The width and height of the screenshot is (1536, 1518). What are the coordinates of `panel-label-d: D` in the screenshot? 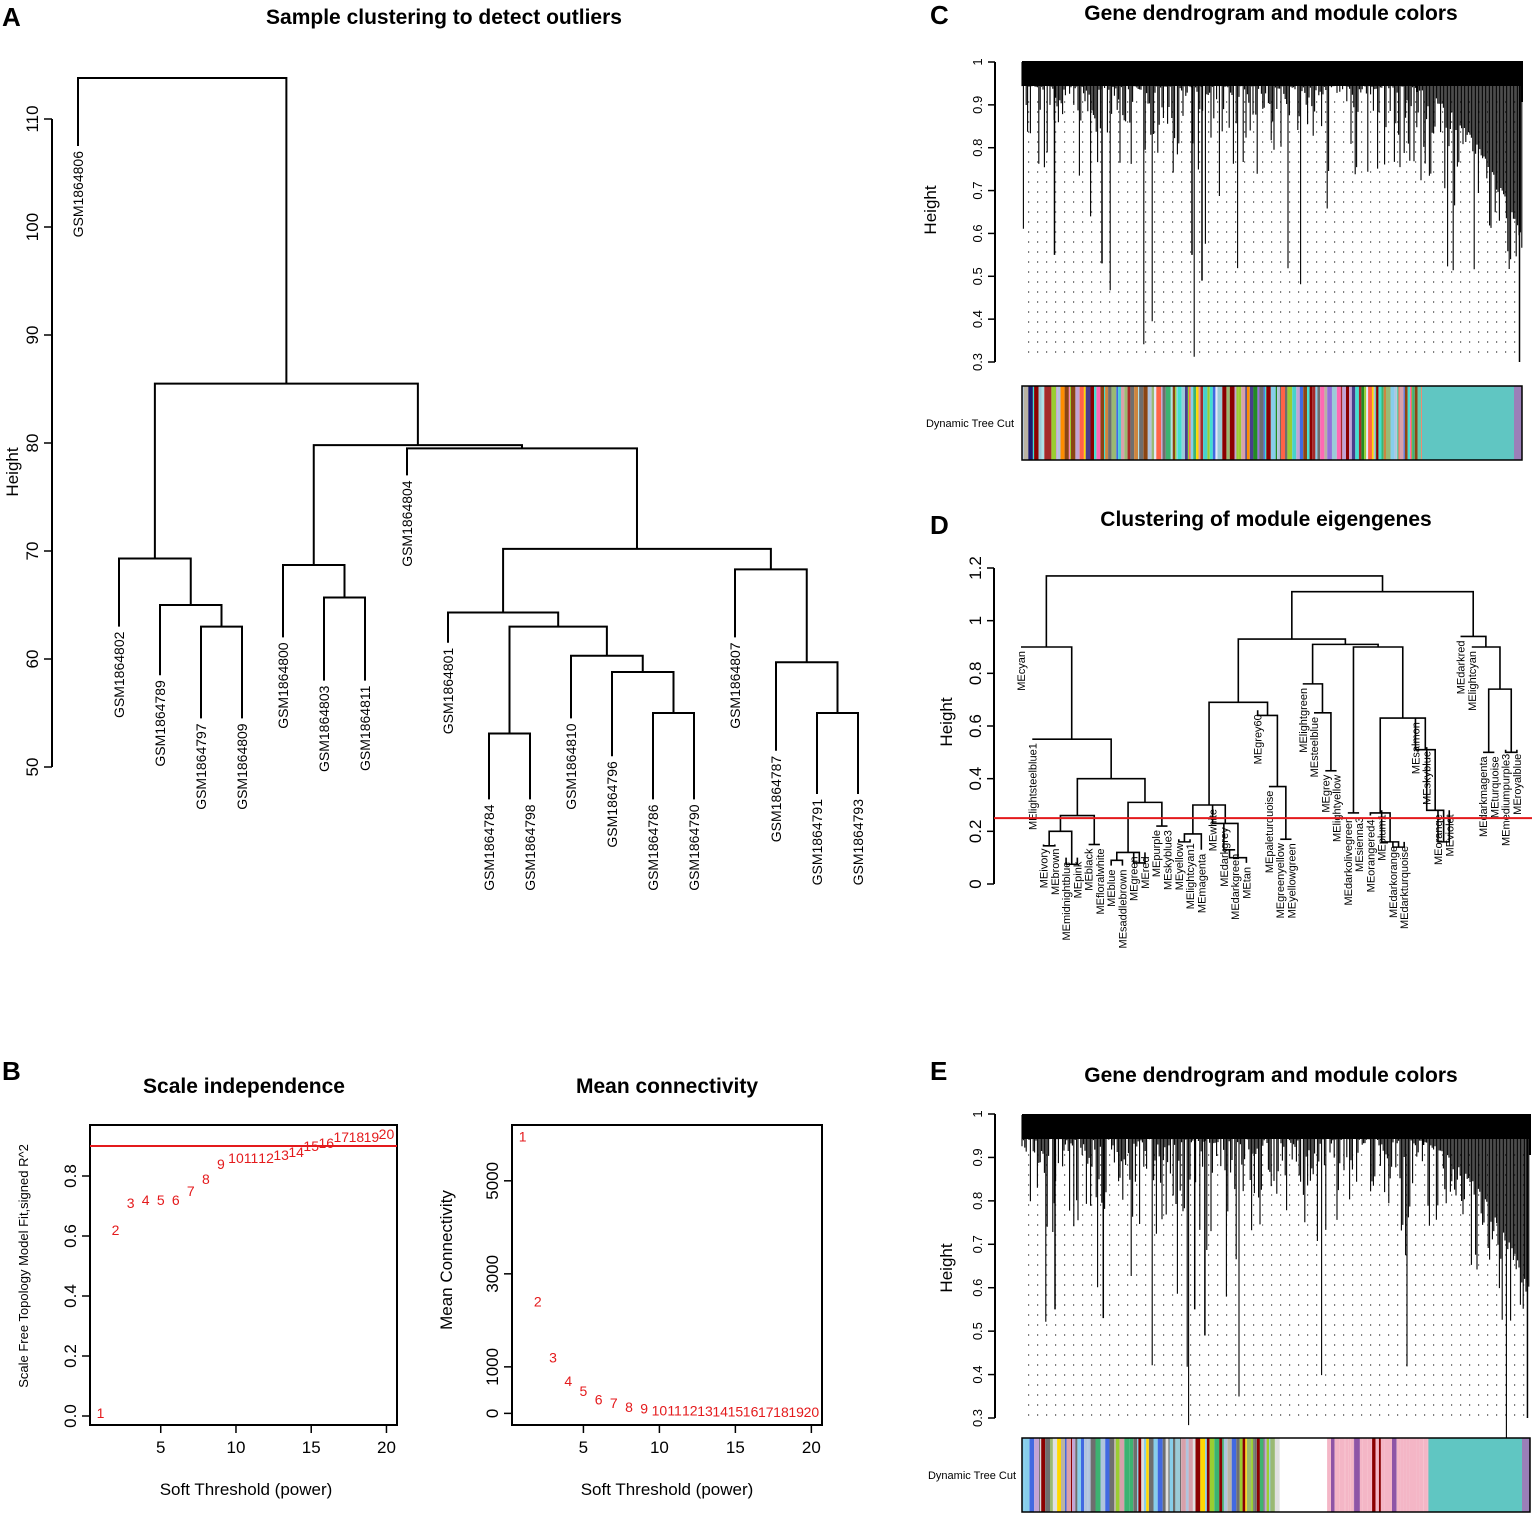 It's located at (939, 525).